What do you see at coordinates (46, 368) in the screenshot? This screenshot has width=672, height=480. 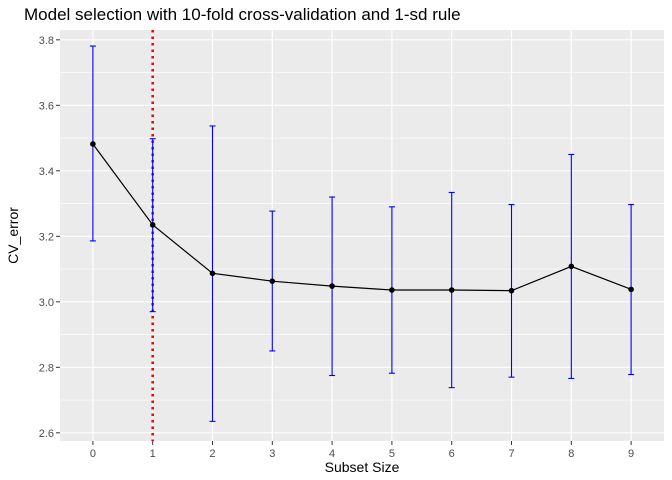 I see `y-tick-label: 2.8` at bounding box center [46, 368].